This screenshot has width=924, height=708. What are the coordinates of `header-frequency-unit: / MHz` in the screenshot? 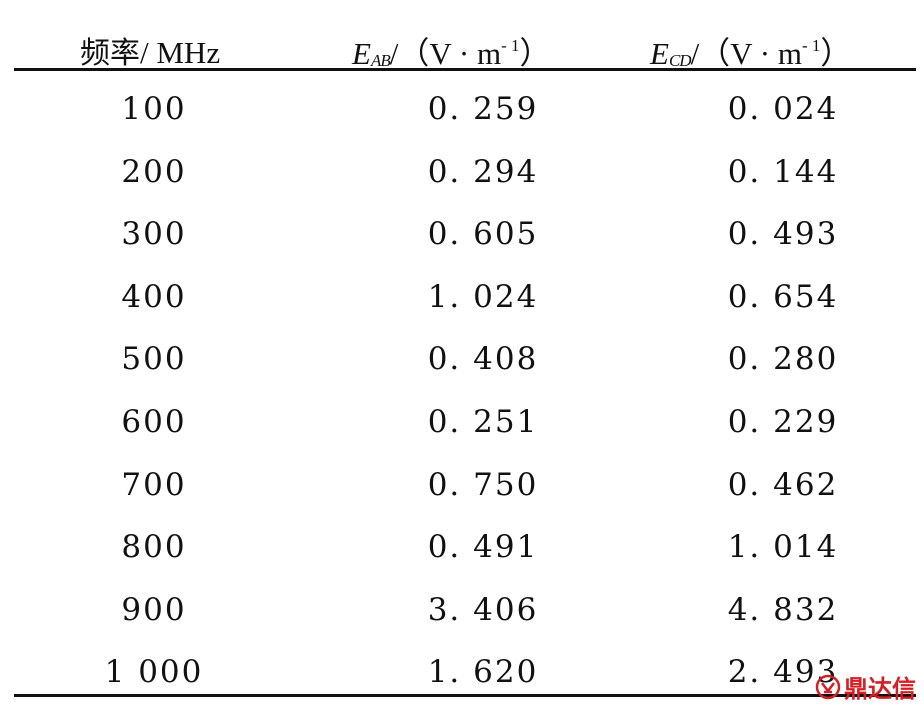 It's located at (180, 52).